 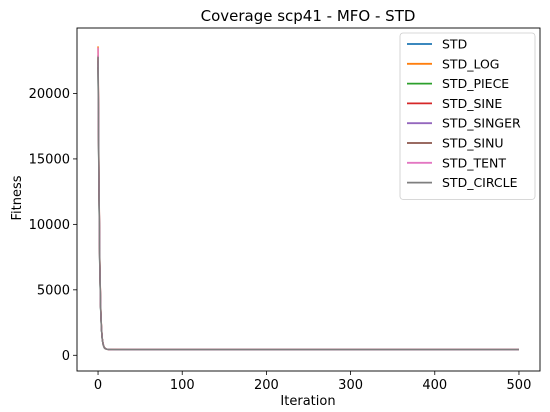 I want to click on y-axis-label: Fitness, so click(x=17, y=197).